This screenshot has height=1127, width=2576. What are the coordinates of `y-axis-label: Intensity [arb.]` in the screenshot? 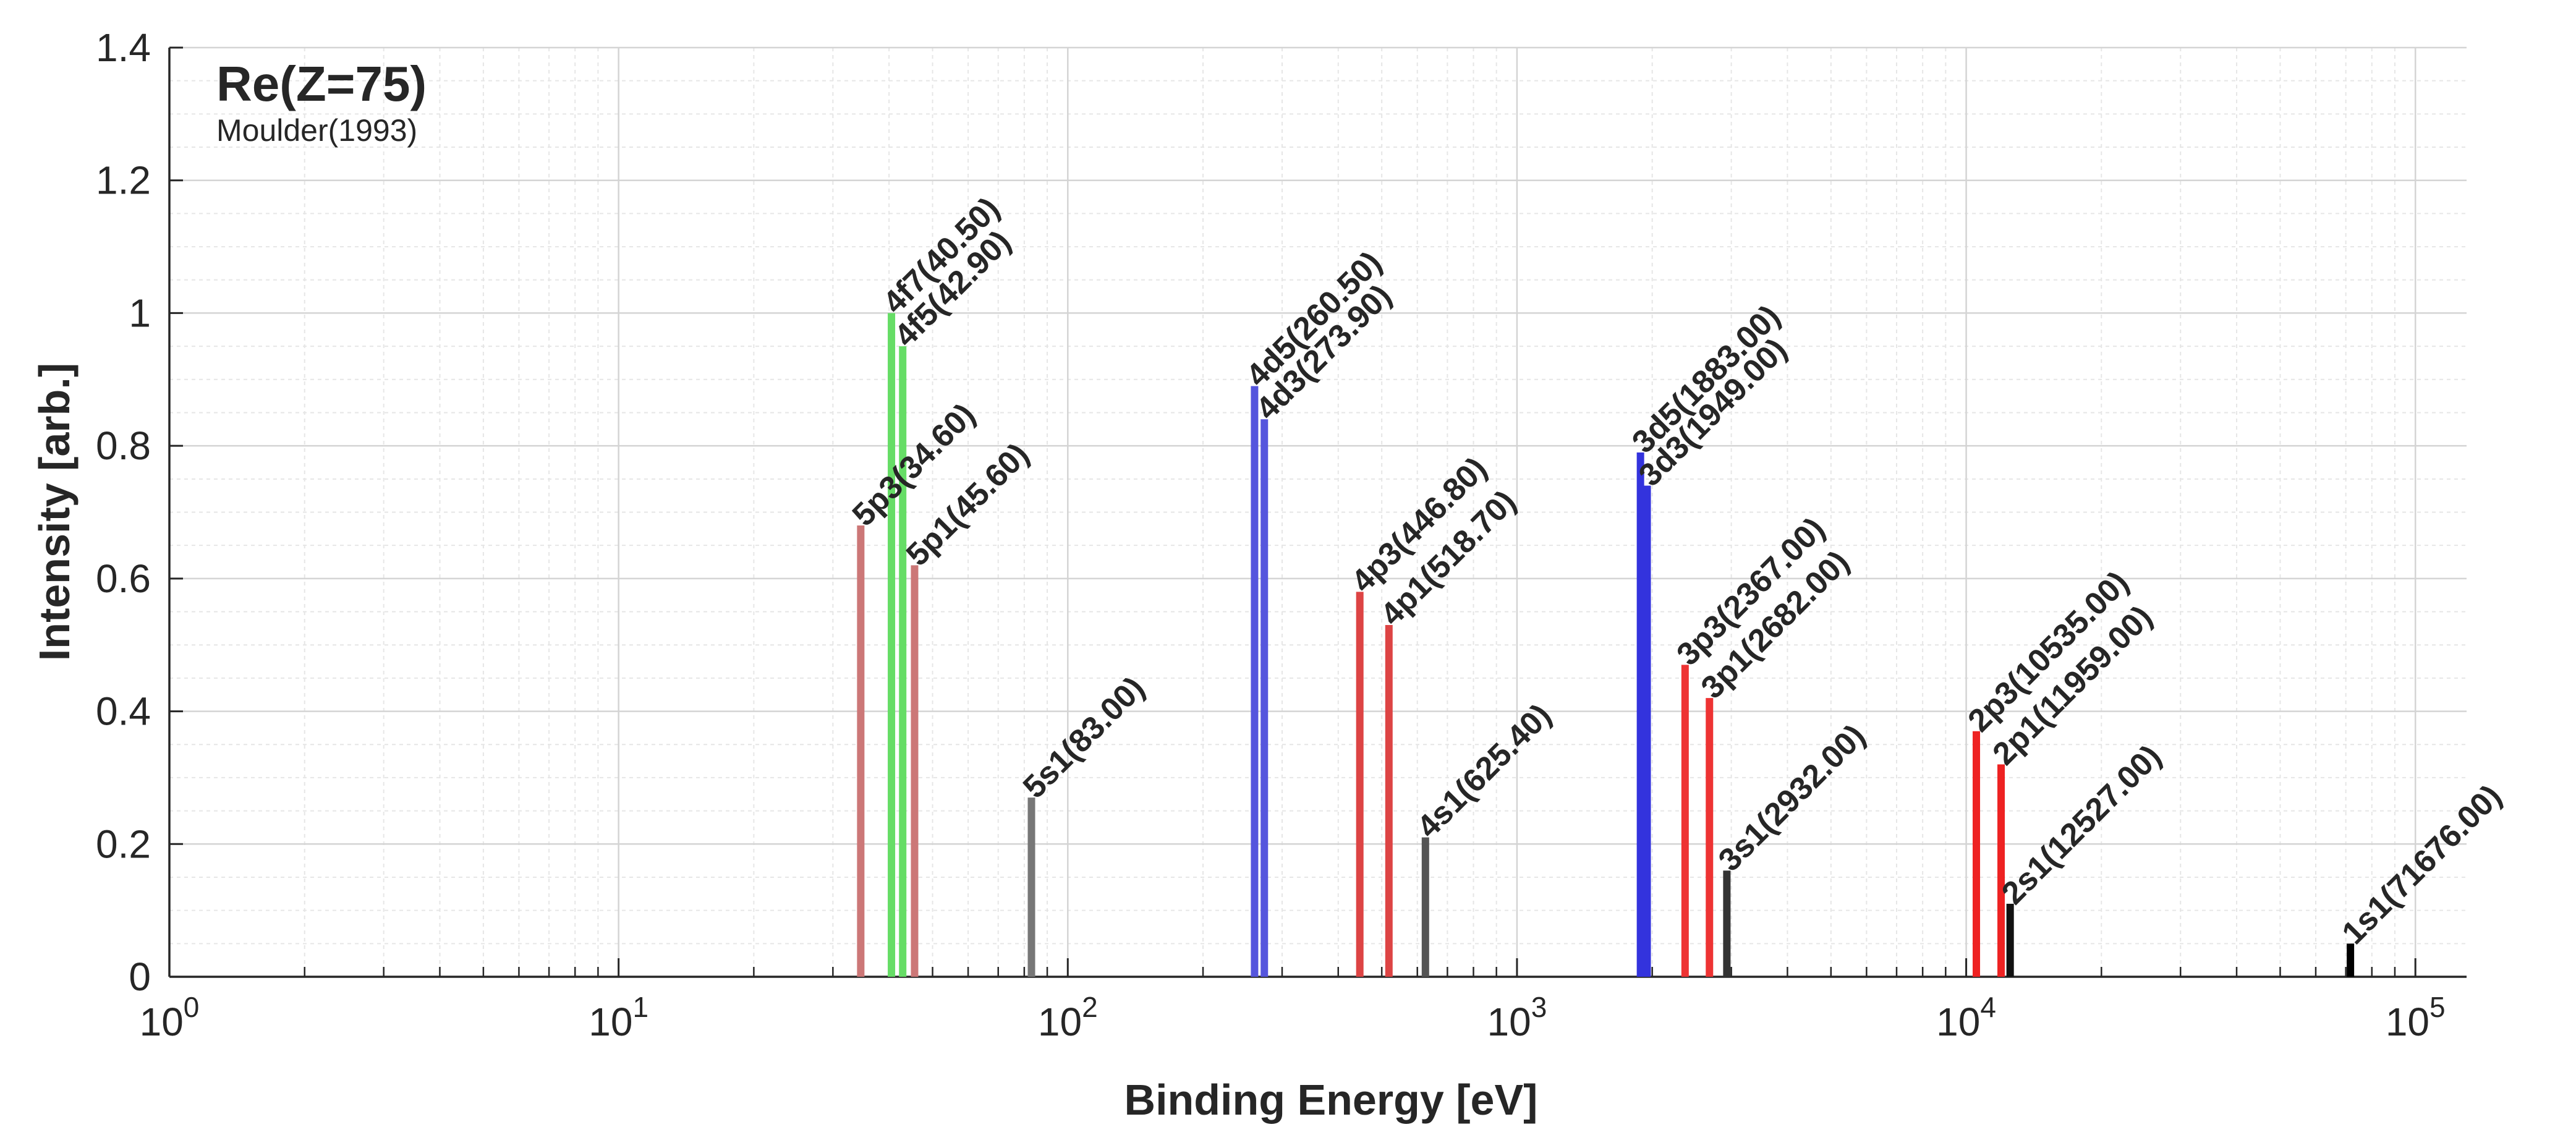 It's located at (54, 512).